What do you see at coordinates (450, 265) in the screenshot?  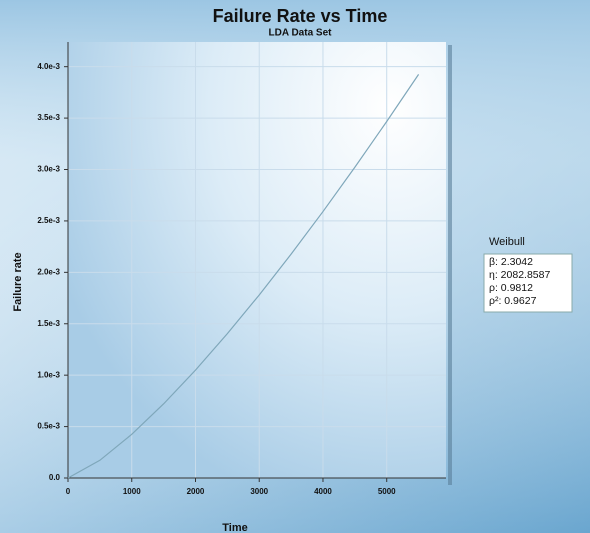 I see `plot-shadow` at bounding box center [450, 265].